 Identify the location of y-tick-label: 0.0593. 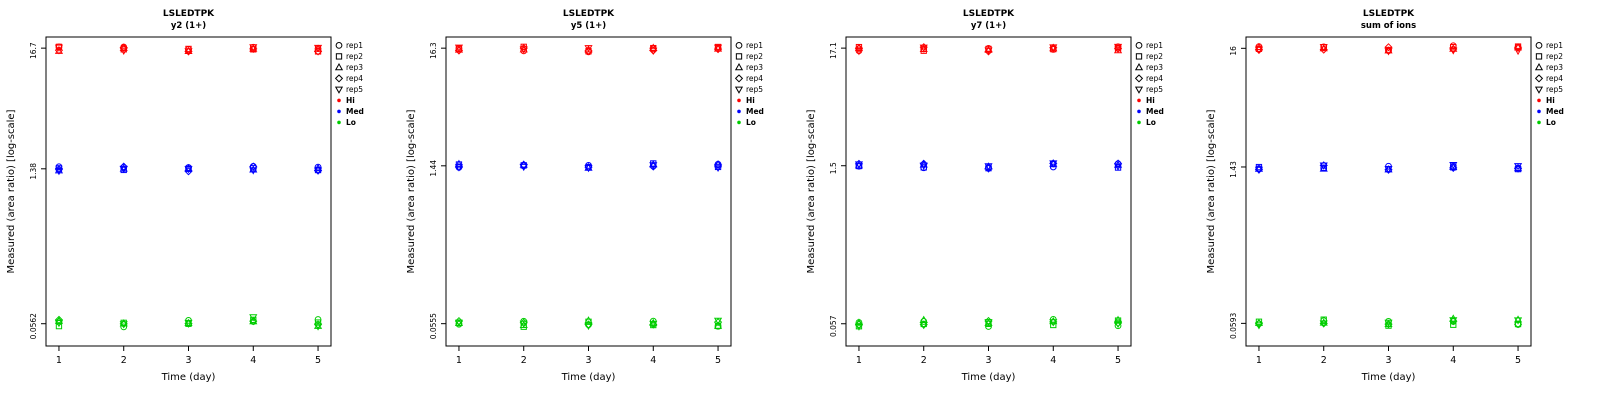
(1233, 326).